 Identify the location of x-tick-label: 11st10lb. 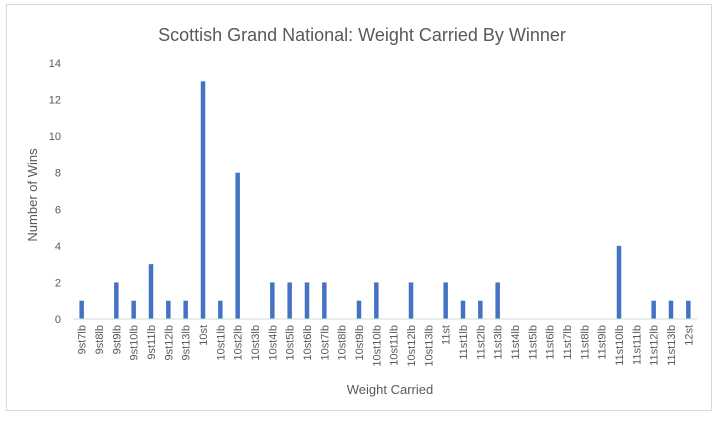
(620, 345).